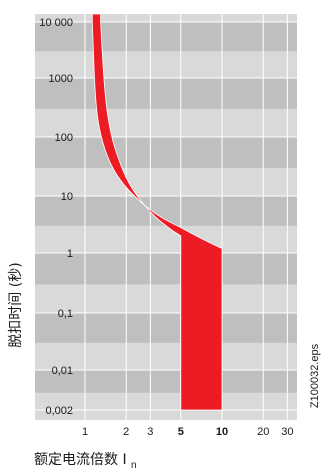 This screenshot has width=325, height=472. What do you see at coordinates (56, 23) in the screenshot?
I see `y-tick-label: 10 000` at bounding box center [56, 23].